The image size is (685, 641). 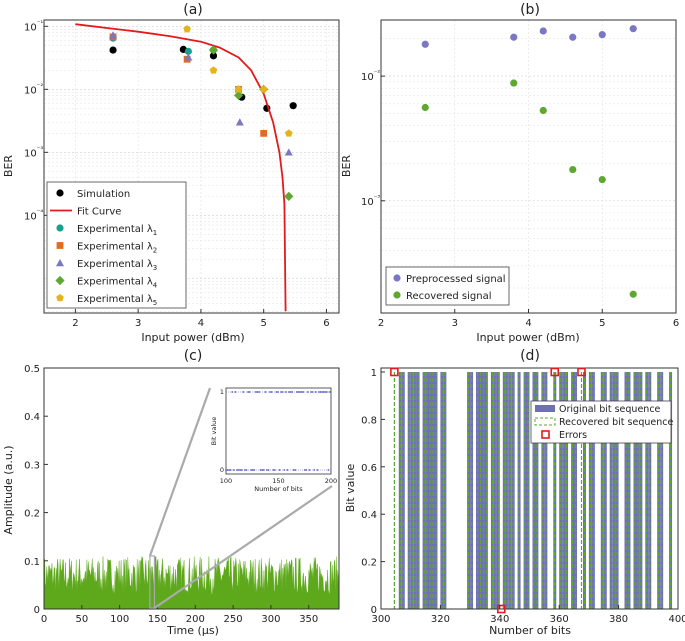 I want to click on y-tick-label: 0.3, so click(x=32, y=465).